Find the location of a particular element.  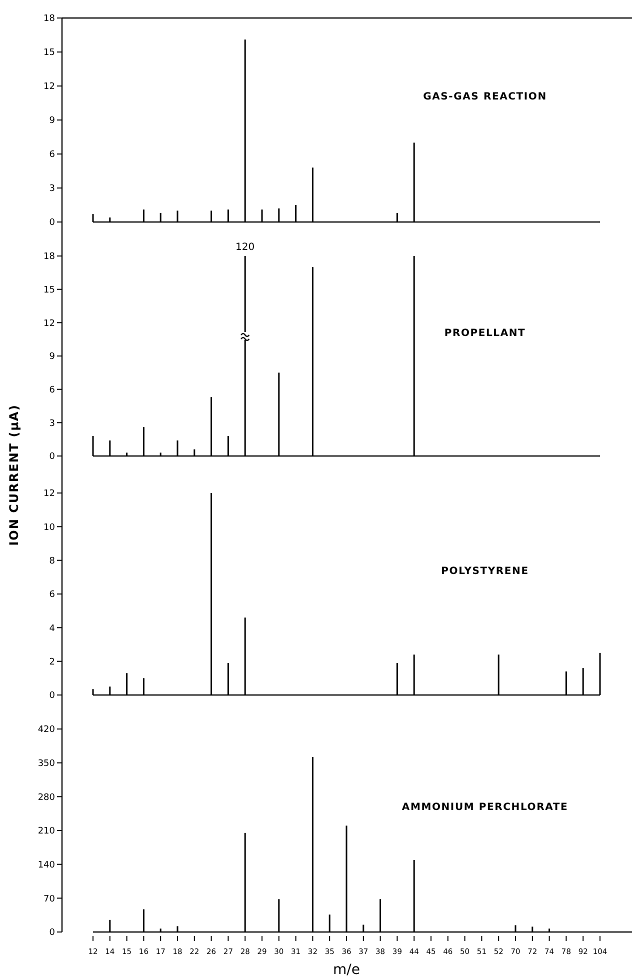

text: POLYSTYRENE is located at coordinates (485, 571).